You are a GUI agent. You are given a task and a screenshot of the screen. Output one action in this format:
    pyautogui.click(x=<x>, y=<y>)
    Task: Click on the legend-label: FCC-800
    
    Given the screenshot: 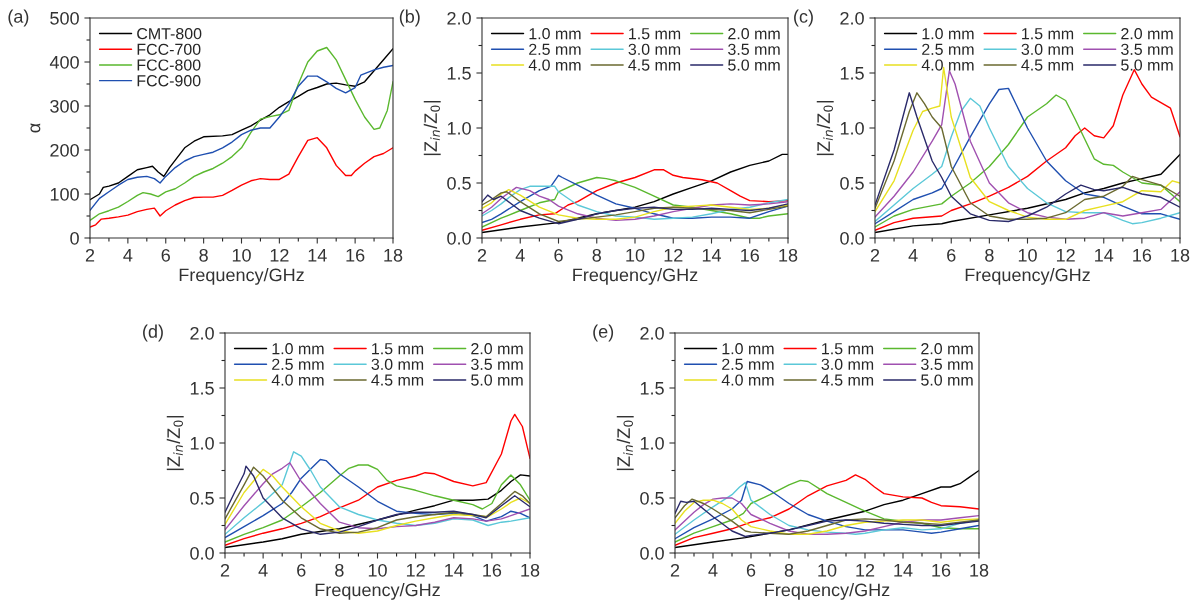 What is the action you would take?
    pyautogui.click(x=169, y=65)
    